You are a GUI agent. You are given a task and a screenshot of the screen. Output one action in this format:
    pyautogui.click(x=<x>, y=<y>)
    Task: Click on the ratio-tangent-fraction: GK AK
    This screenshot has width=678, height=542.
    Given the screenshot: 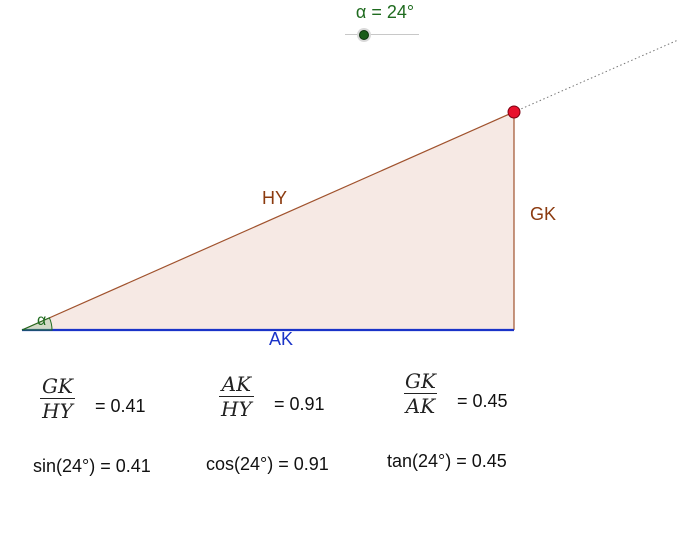 What is the action you would take?
    pyautogui.click(x=420, y=393)
    